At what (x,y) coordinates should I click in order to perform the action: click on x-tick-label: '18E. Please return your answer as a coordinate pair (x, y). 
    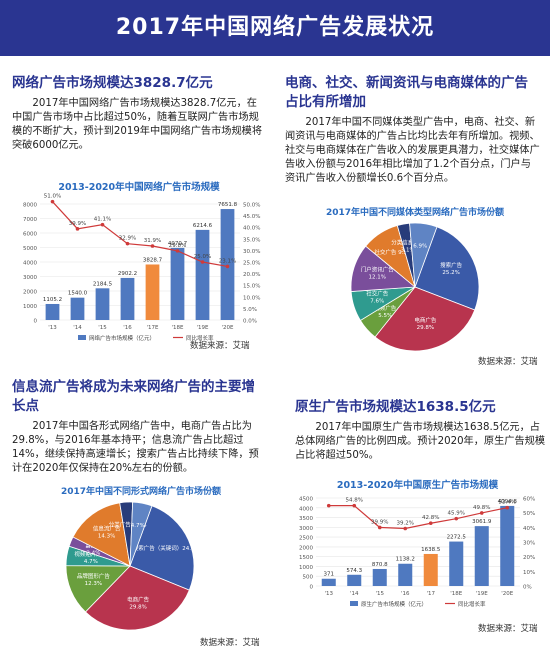
    Looking at the image, I should click on (456, 594).